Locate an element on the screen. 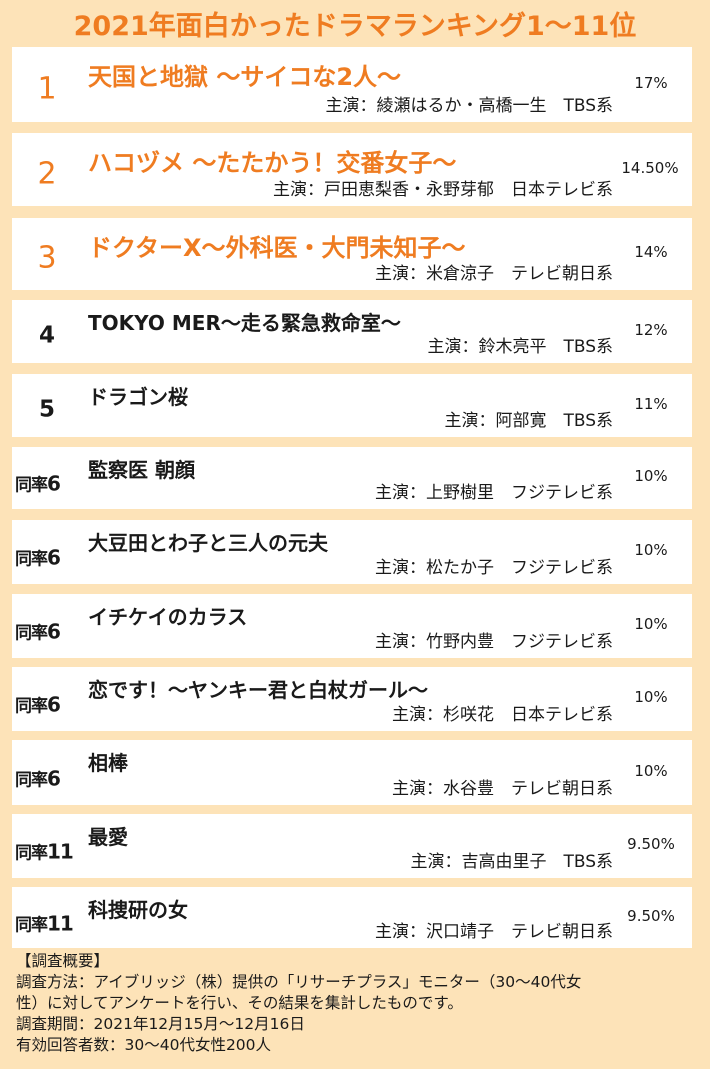 This screenshot has height=1069, width=710. cast-and-network: 主演：戸田恵梨香・永野芽郁 日本テレビ系 is located at coordinates (443, 190).